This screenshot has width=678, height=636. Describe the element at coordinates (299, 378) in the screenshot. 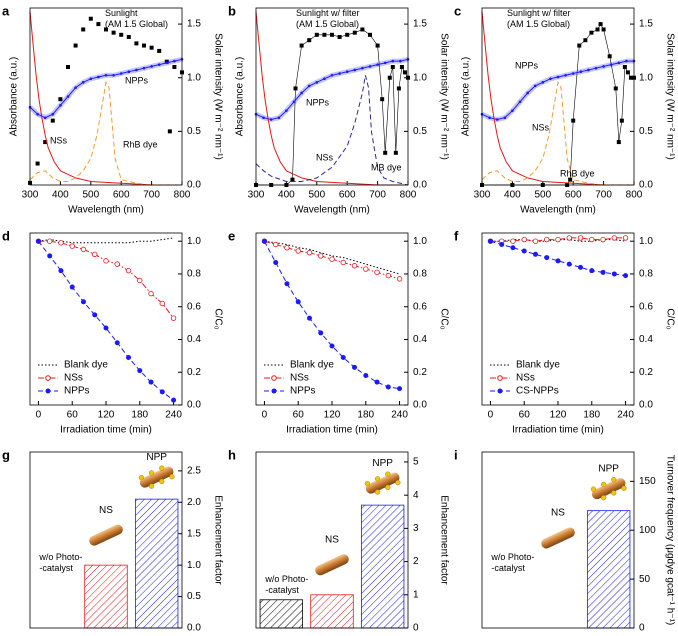

I see `legend-label: NSs` at that location.